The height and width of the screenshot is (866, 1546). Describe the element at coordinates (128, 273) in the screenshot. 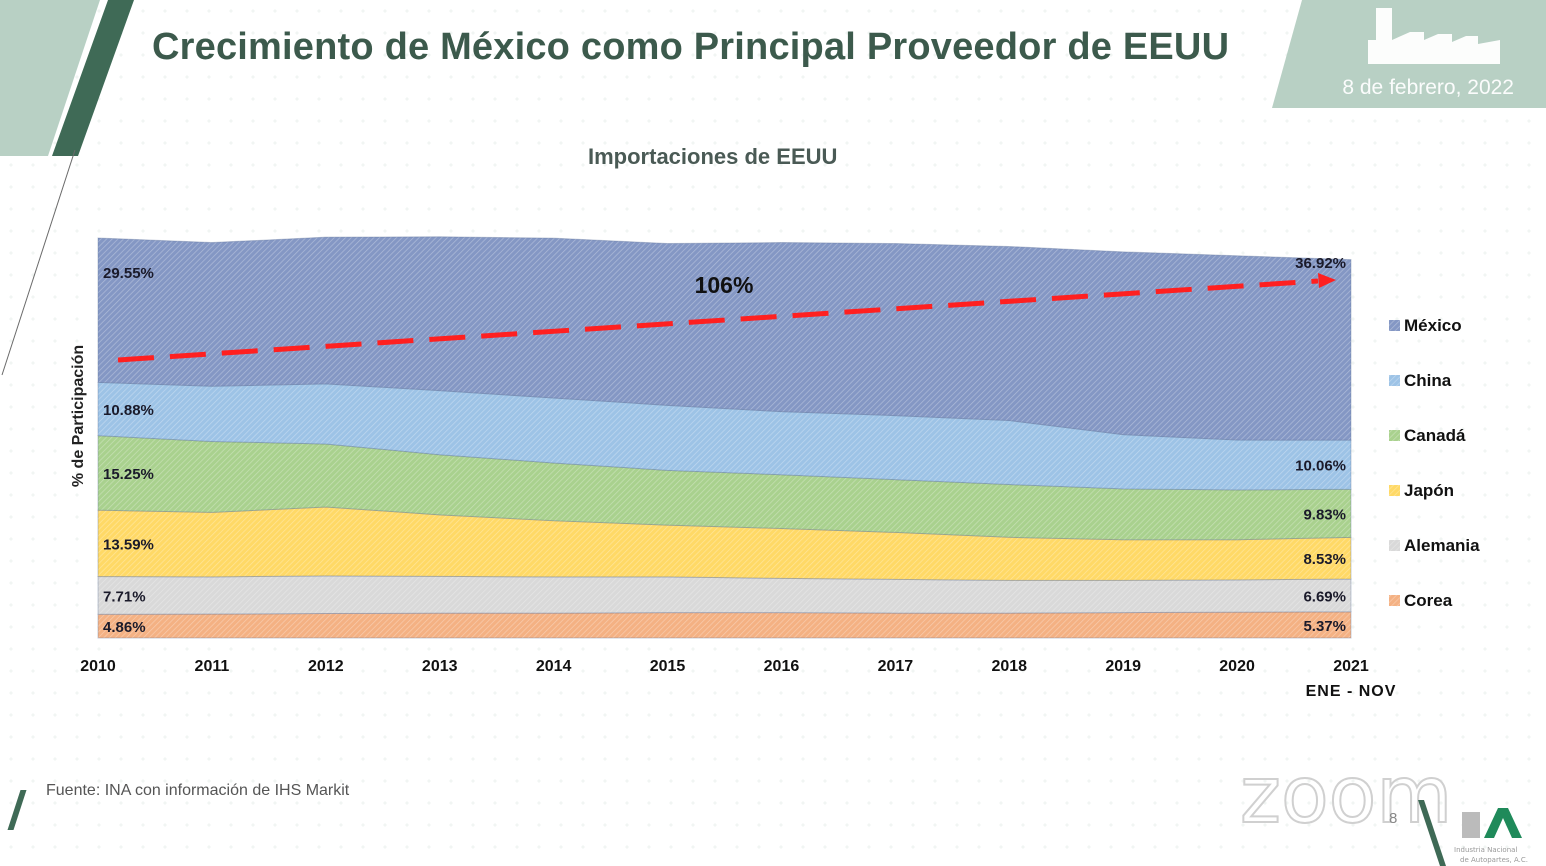

I see `data-label-start-mexico: 29.55%` at that location.